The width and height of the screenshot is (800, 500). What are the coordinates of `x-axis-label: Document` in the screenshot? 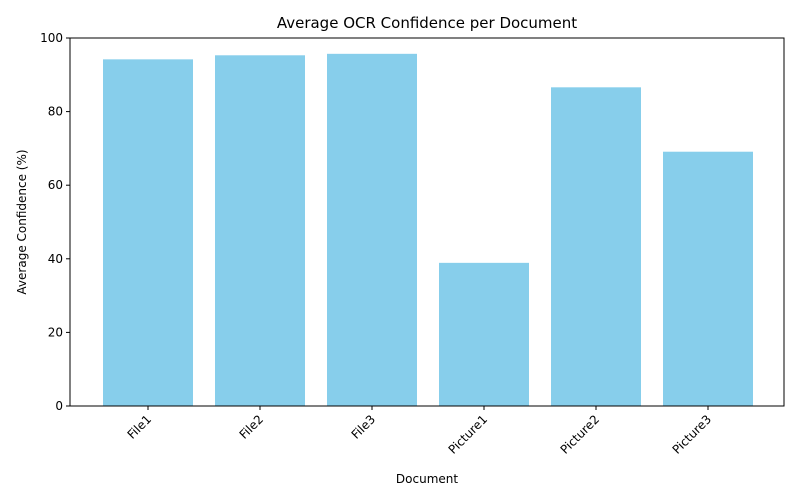 It's located at (427, 479).